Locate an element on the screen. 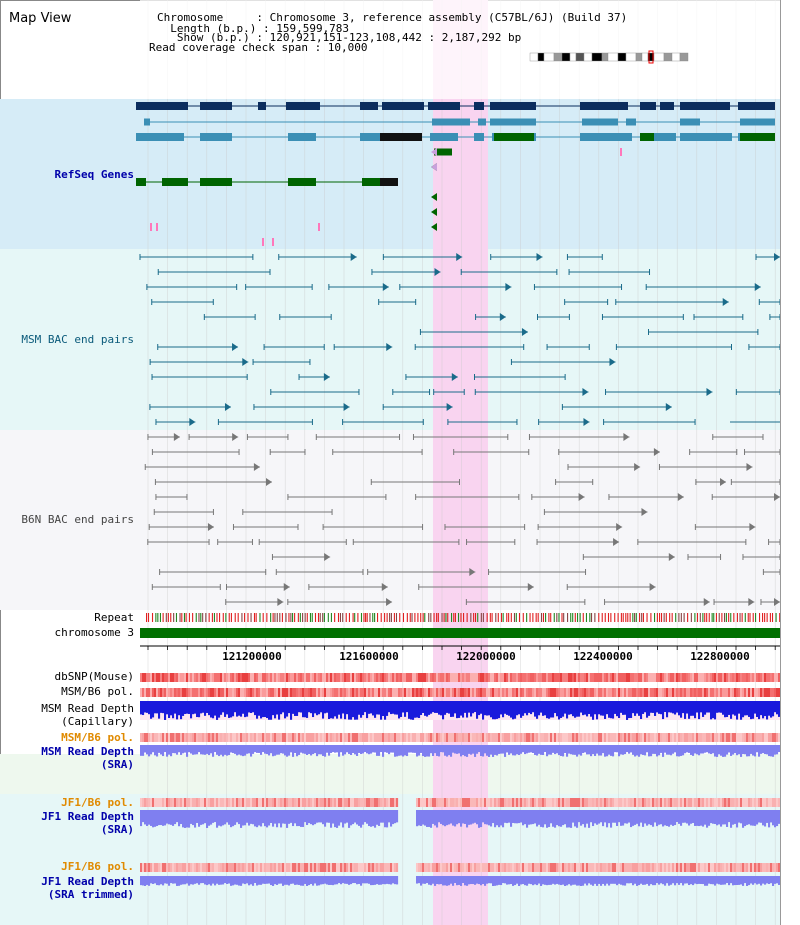 The height and width of the screenshot is (925, 800). track-label-b6n-bac: B6N BAC end pairs is located at coordinates (77, 519).